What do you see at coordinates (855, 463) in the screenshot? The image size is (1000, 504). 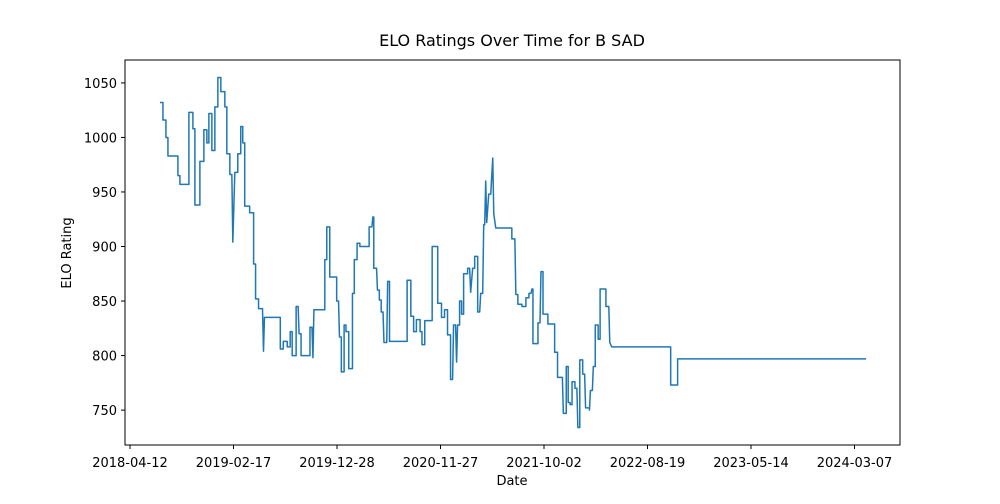 I see `x-tick-label: 2024-03-07` at bounding box center [855, 463].